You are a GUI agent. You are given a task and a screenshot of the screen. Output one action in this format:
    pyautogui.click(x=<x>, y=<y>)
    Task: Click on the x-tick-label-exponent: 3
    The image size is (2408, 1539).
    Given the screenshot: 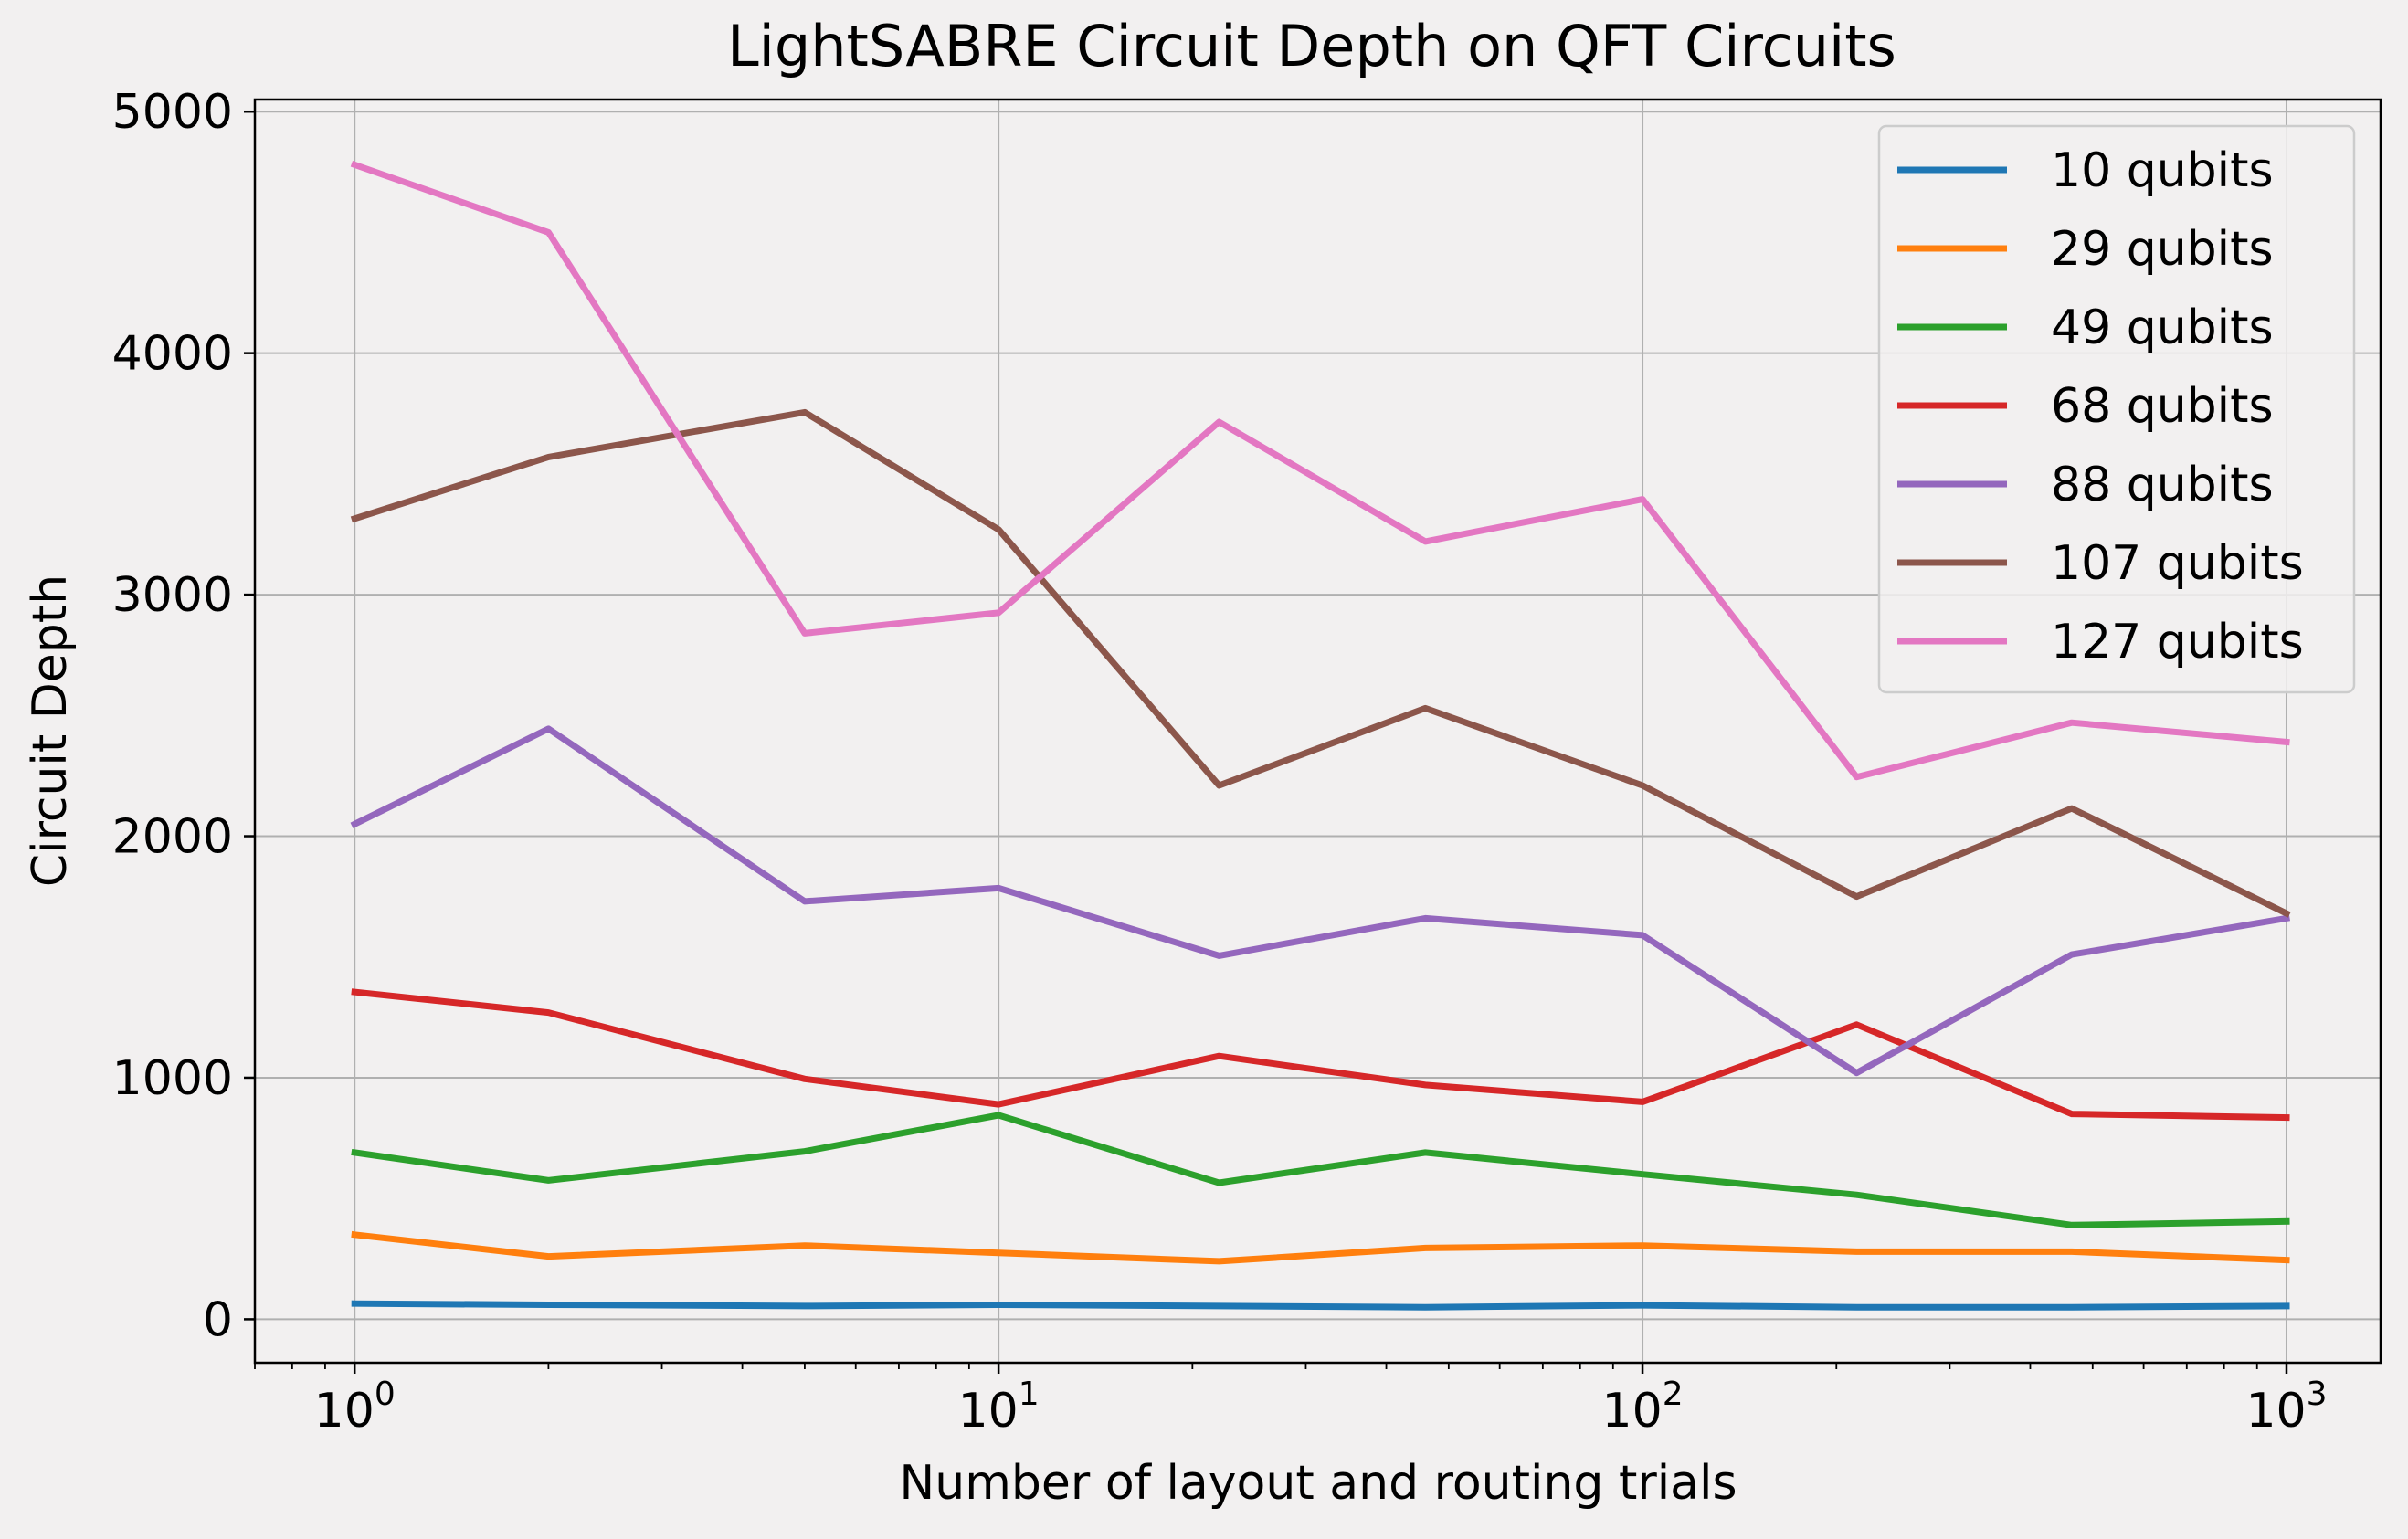 What is the action you would take?
    pyautogui.click(x=2317, y=1395)
    